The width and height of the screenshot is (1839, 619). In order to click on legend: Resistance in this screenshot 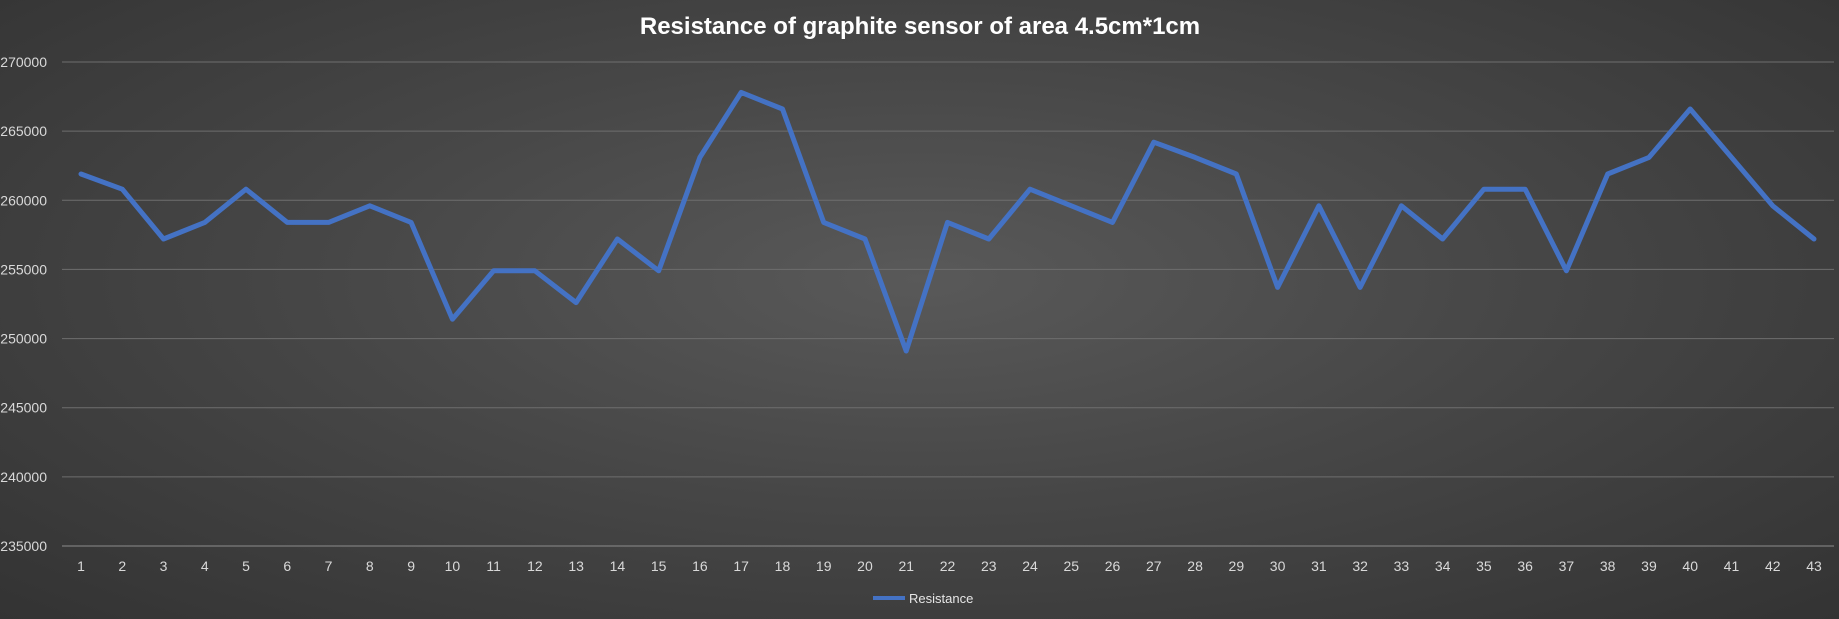, I will do `click(923, 598)`.